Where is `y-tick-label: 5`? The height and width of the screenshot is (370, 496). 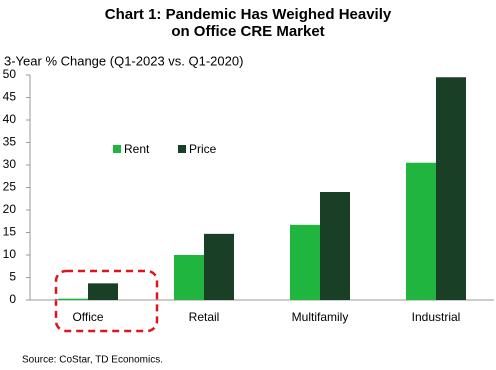
y-tick-label: 5 is located at coordinates (12, 277).